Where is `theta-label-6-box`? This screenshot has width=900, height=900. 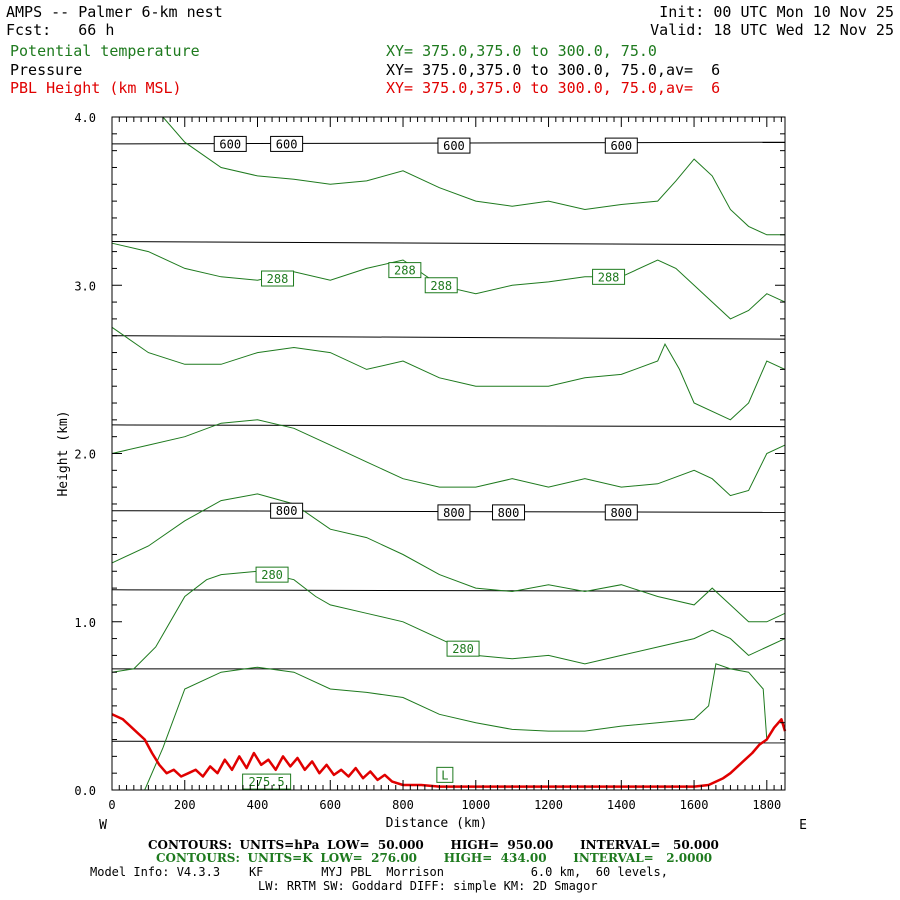 theta-label-6-box is located at coordinates (267, 781).